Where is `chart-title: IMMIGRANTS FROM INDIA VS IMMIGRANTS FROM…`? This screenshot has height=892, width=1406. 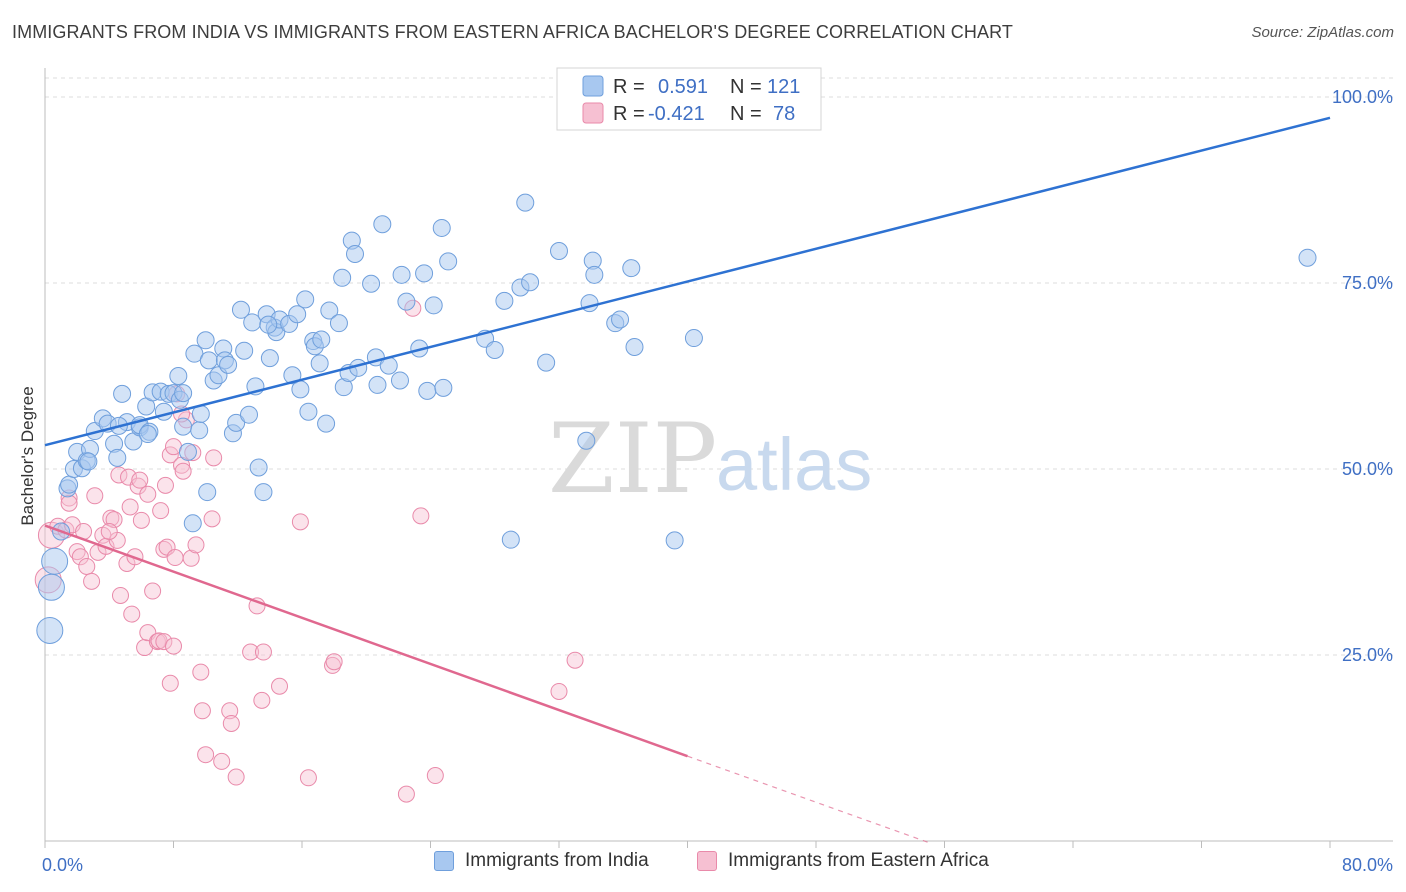 chart-title: IMMIGRANTS FROM INDIA VS IMMIGRANTS FROM… is located at coordinates (512, 32).